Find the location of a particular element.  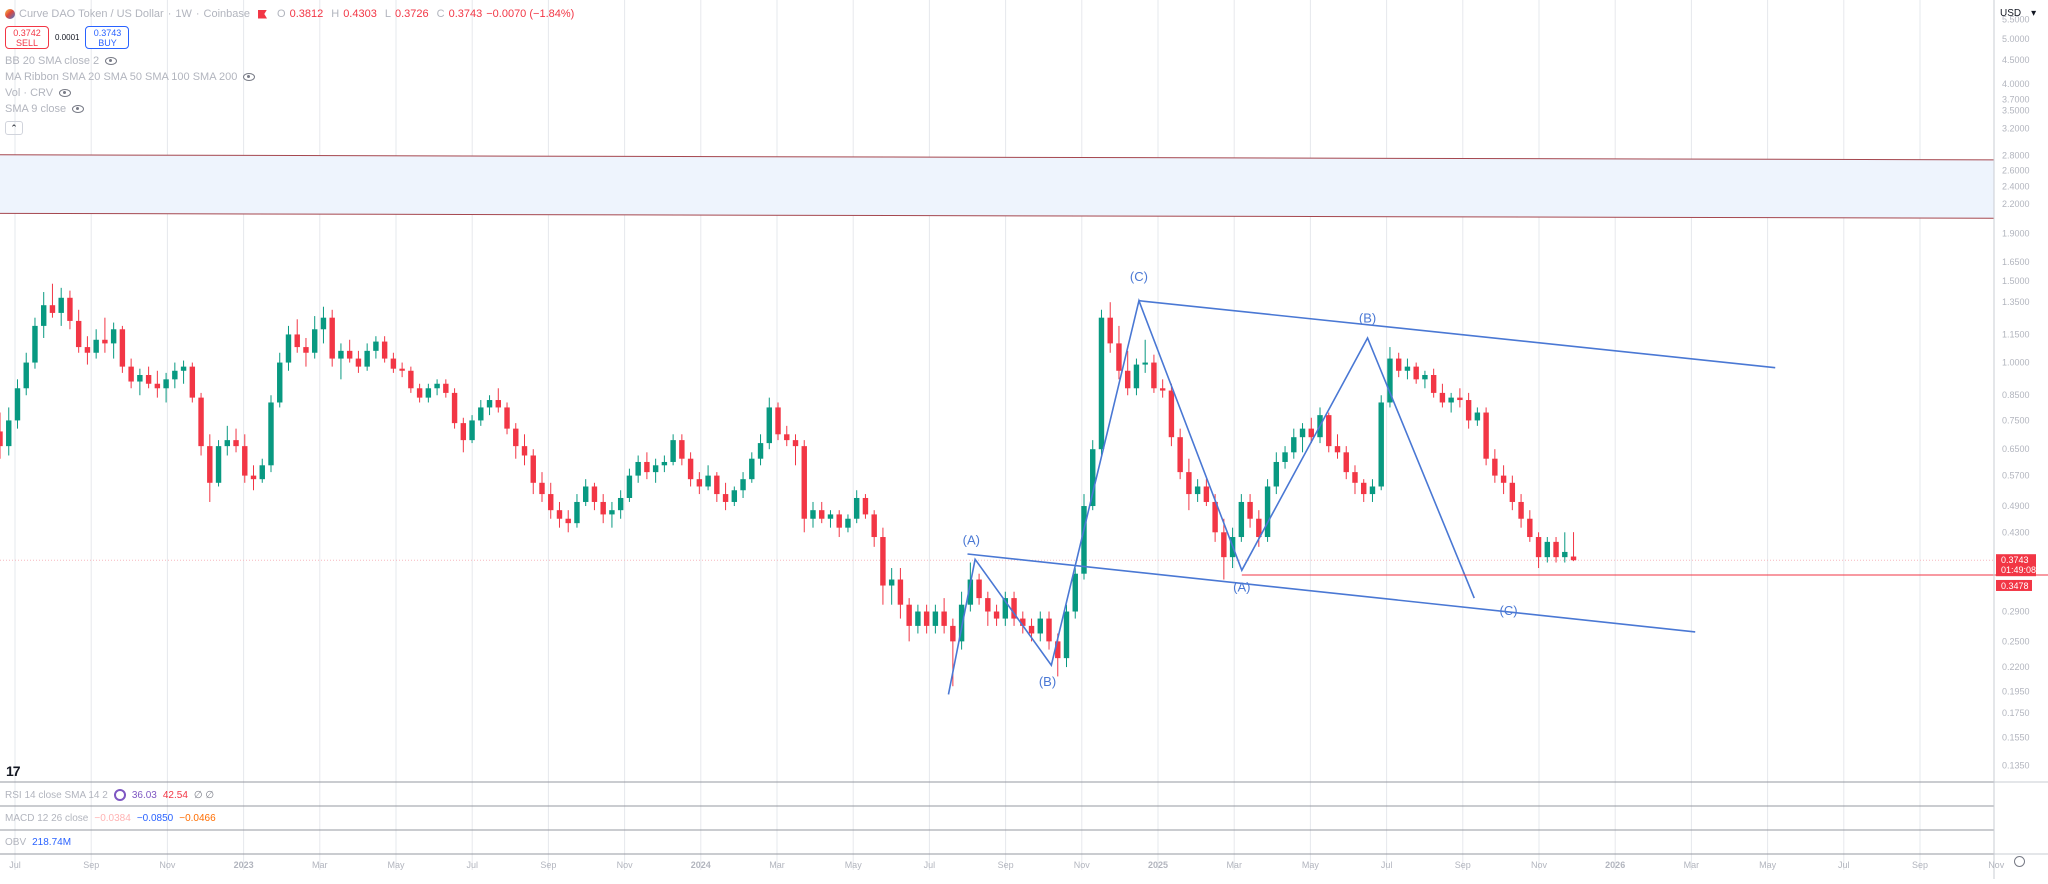

collapse-legend-button: ⌃ is located at coordinates (14, 128).